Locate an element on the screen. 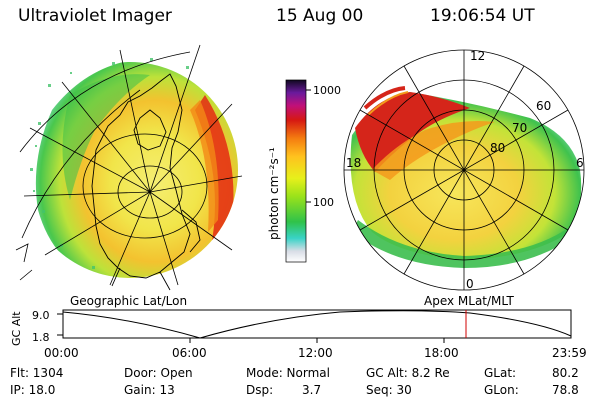 This screenshot has width=600, height=400. glat-value: 80.2 is located at coordinates (565, 373).